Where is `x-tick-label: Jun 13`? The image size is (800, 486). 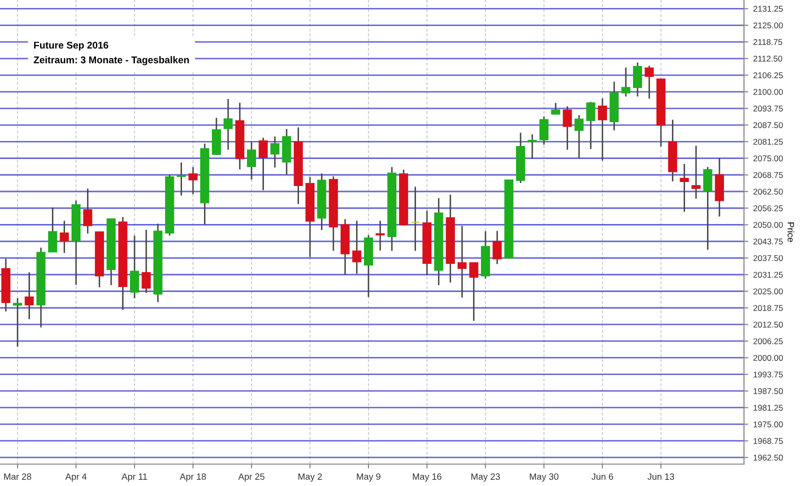
x-tick-label: Jun 13 is located at coordinates (661, 476).